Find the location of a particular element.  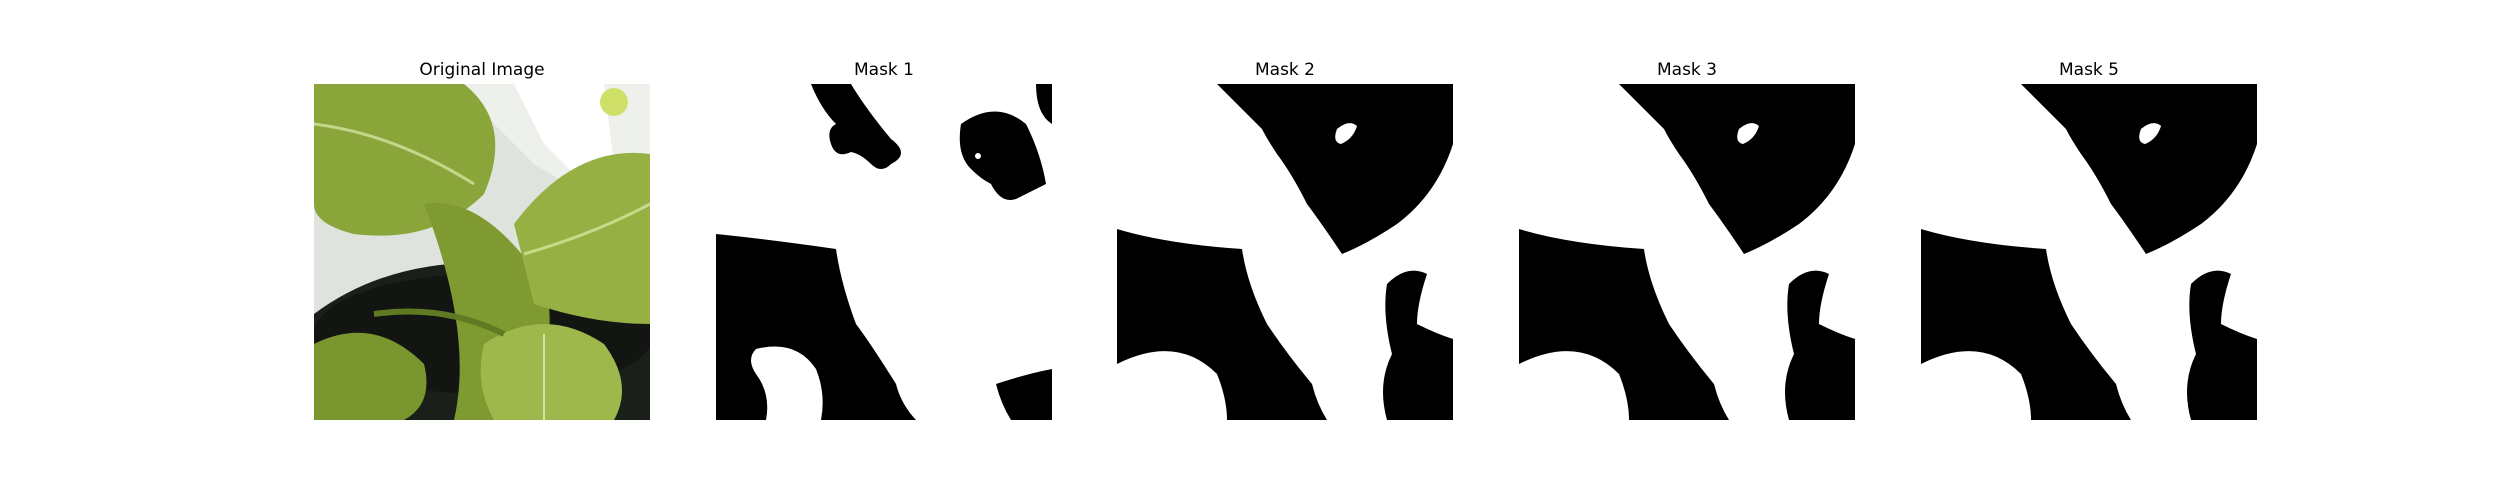

plant-photo is located at coordinates (482, 252).